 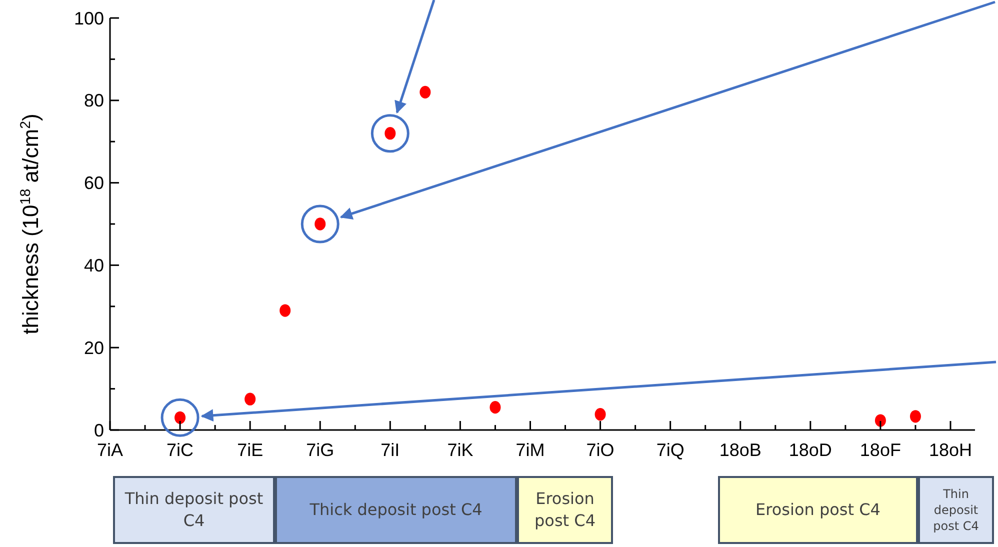 What do you see at coordinates (94, 348) in the screenshot?
I see `y-tick-label: 20` at bounding box center [94, 348].